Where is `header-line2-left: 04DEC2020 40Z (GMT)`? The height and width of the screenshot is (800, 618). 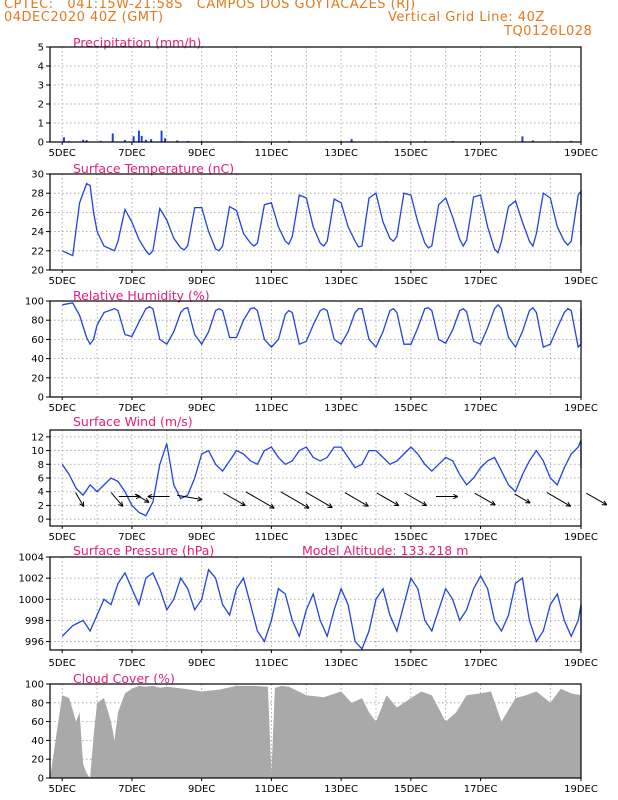 header-line2-left: 04DEC2020 40Z (GMT) is located at coordinates (84, 17).